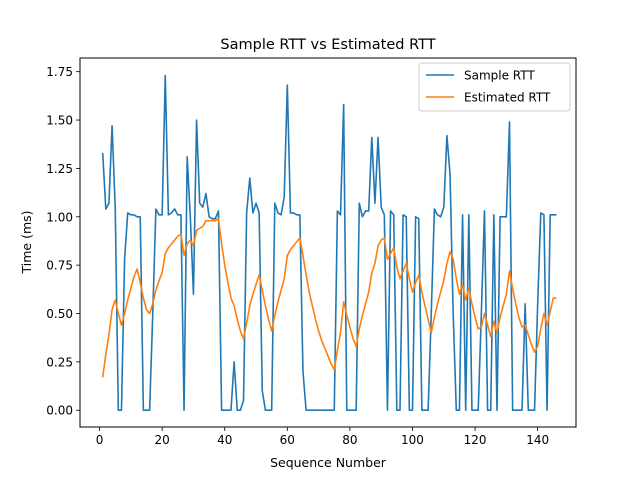 This screenshot has height=480, width=640. I want to click on chart-title: Sample RTT vs Estimated RTT, so click(327, 45).